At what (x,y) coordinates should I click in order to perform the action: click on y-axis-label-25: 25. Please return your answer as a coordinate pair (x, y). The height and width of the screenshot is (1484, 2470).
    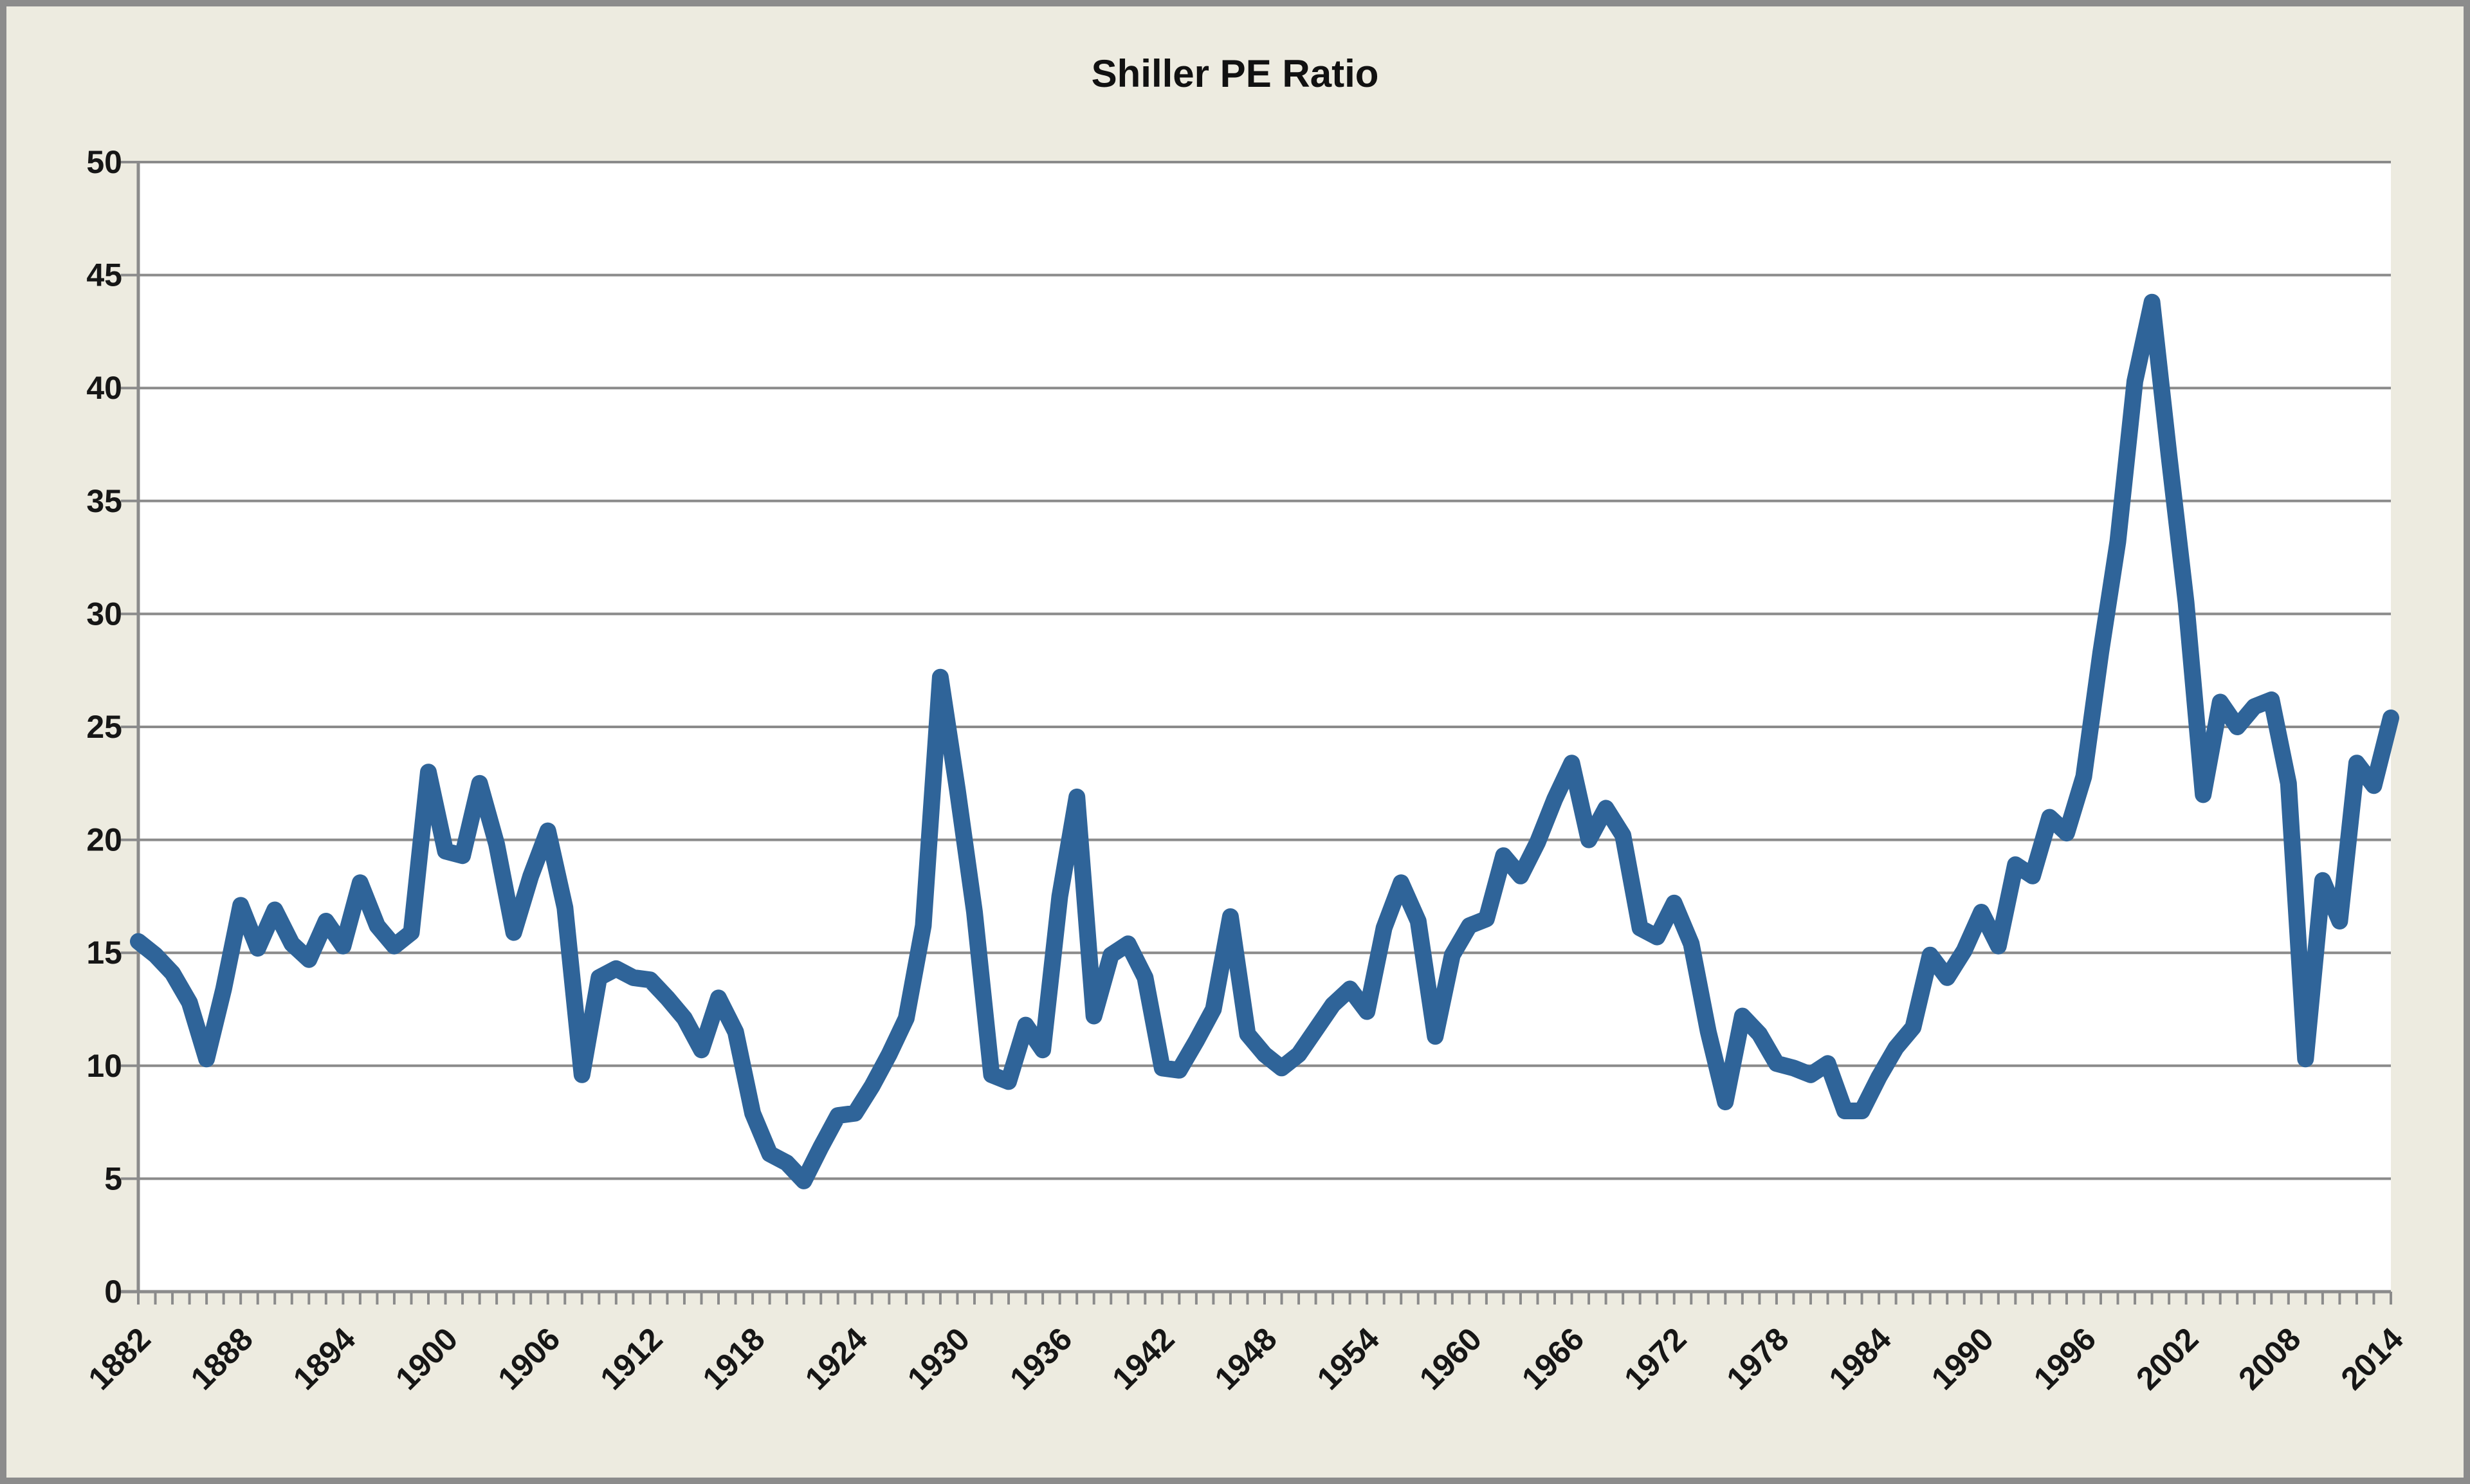
    Looking at the image, I should click on (104, 727).